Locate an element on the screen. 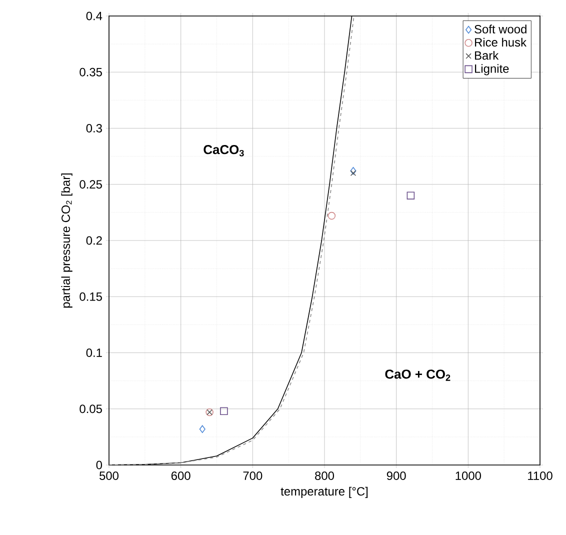 This screenshot has width=566, height=535. x-tick-label: 1100 is located at coordinates (540, 476).